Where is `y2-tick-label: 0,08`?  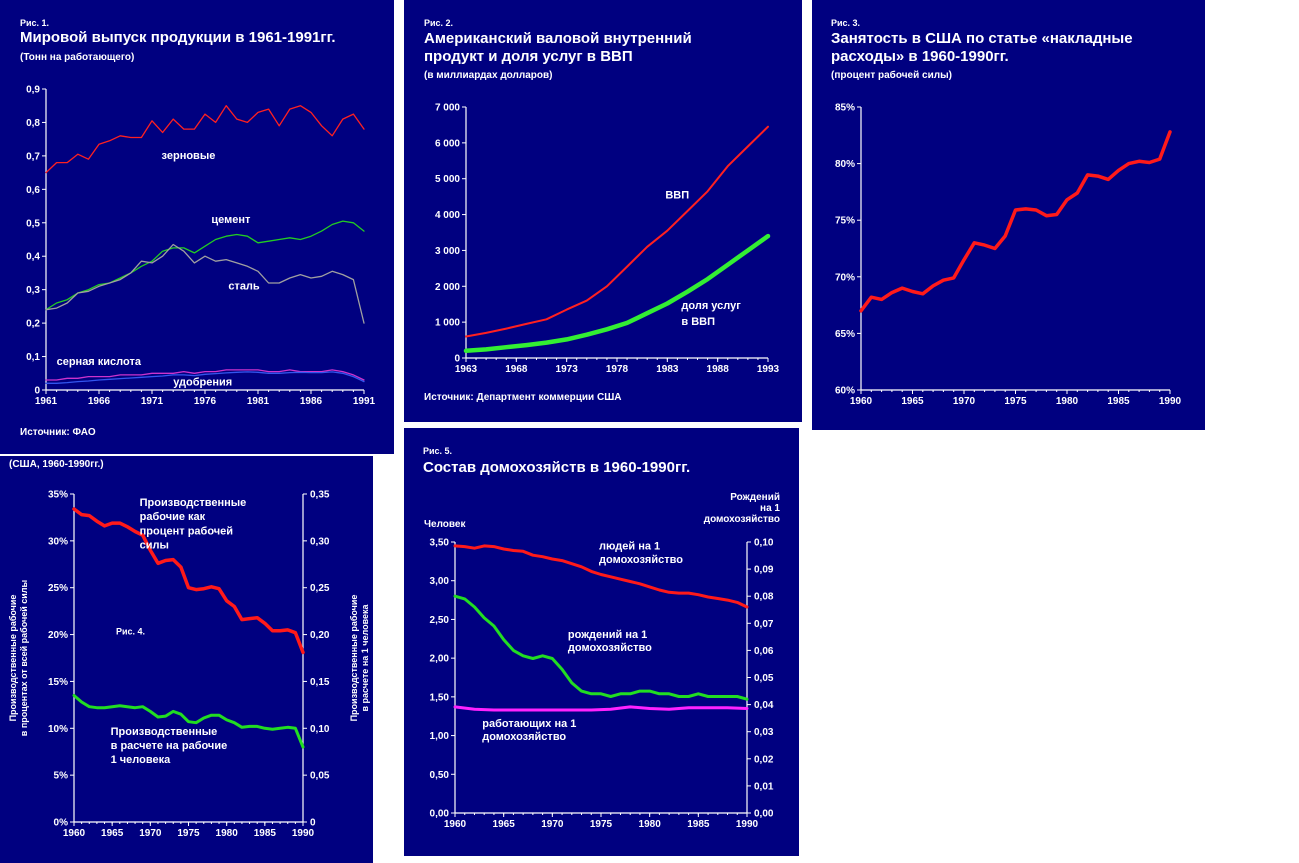 y2-tick-label: 0,08 is located at coordinates (764, 597).